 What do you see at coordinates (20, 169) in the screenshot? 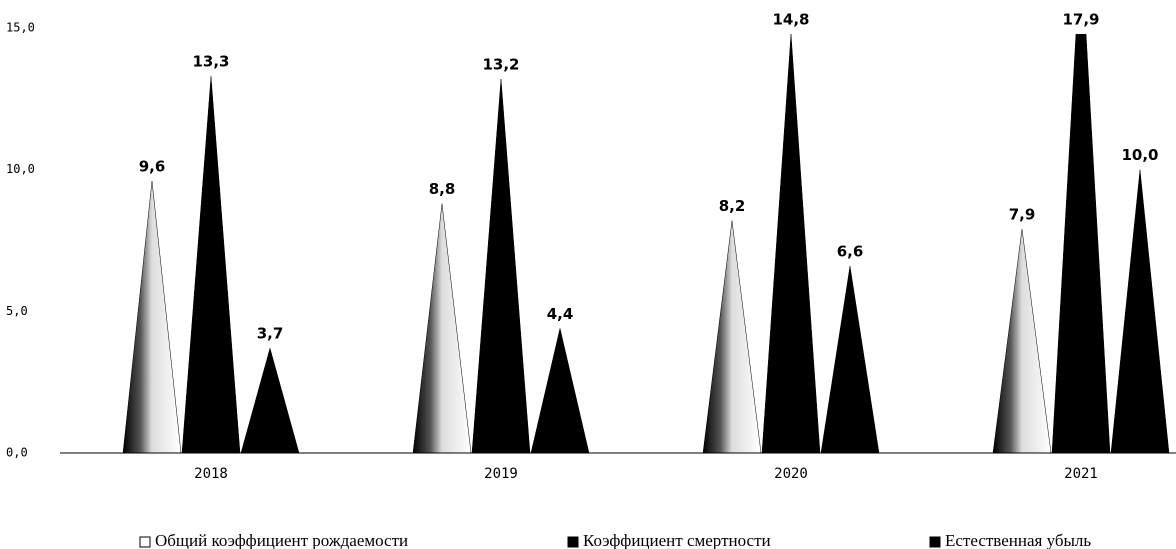
I see `y-tick-label: 10,0` at bounding box center [20, 169].